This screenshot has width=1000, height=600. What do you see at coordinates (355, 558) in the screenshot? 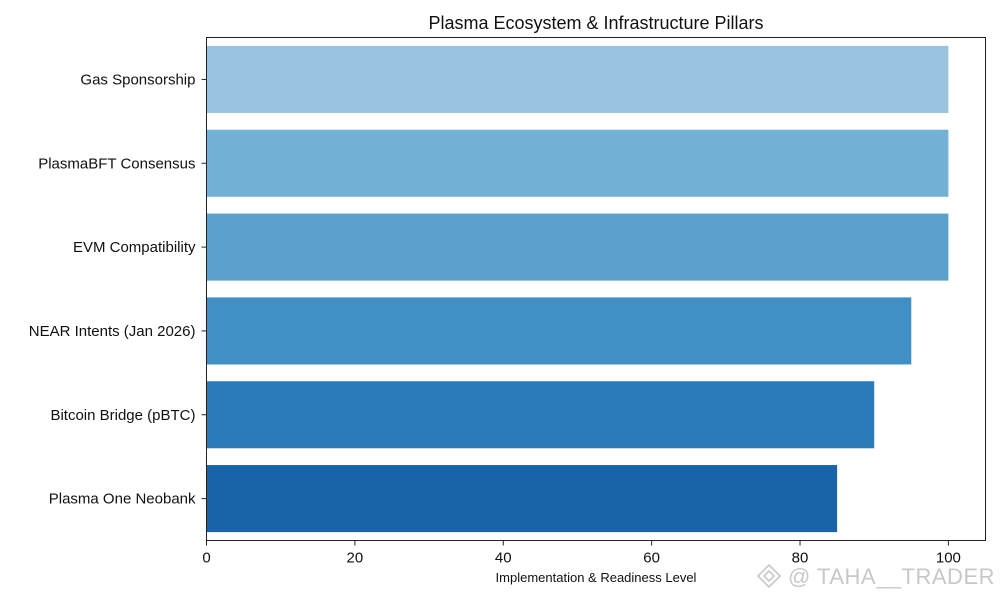
I see `x-tick-label: 20` at bounding box center [355, 558].